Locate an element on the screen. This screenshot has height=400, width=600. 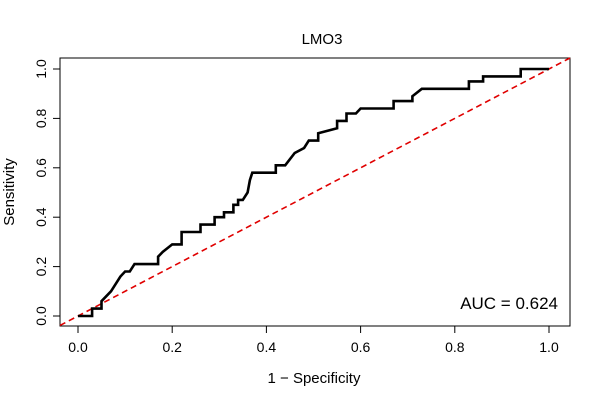
x-axis: 0.0 0.2 0.4 0.6 0.8 1.0 is located at coordinates (313, 340).